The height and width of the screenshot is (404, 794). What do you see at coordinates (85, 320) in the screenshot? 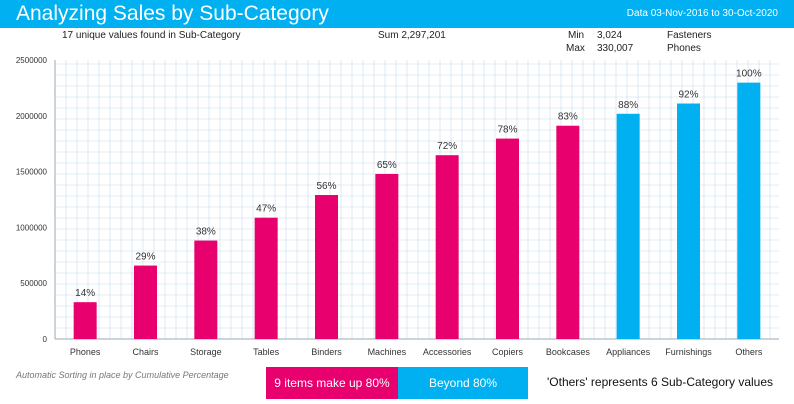
I see `bar-phones` at bounding box center [85, 320].